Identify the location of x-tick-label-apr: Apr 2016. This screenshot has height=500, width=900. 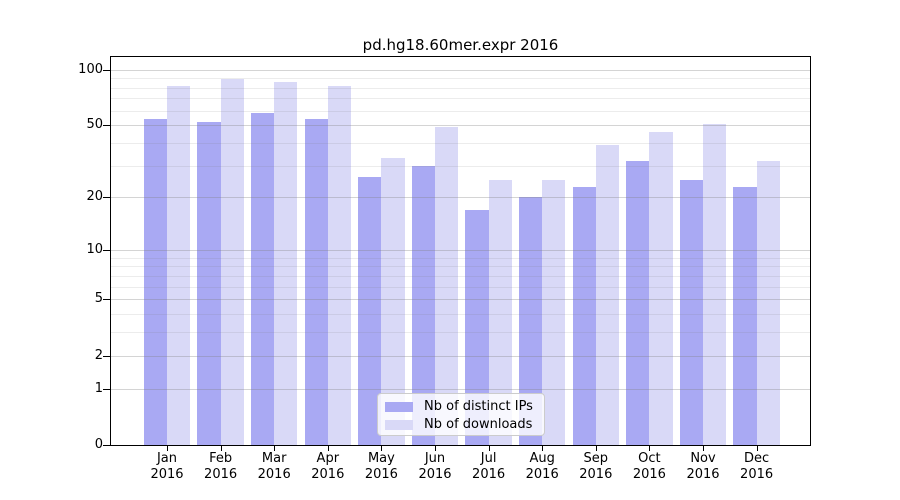
(328, 466).